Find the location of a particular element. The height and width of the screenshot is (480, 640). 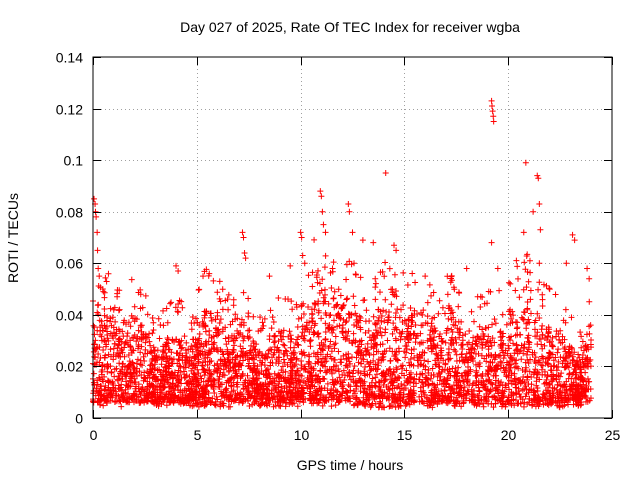

x-tick-label: 0 is located at coordinates (94, 435).